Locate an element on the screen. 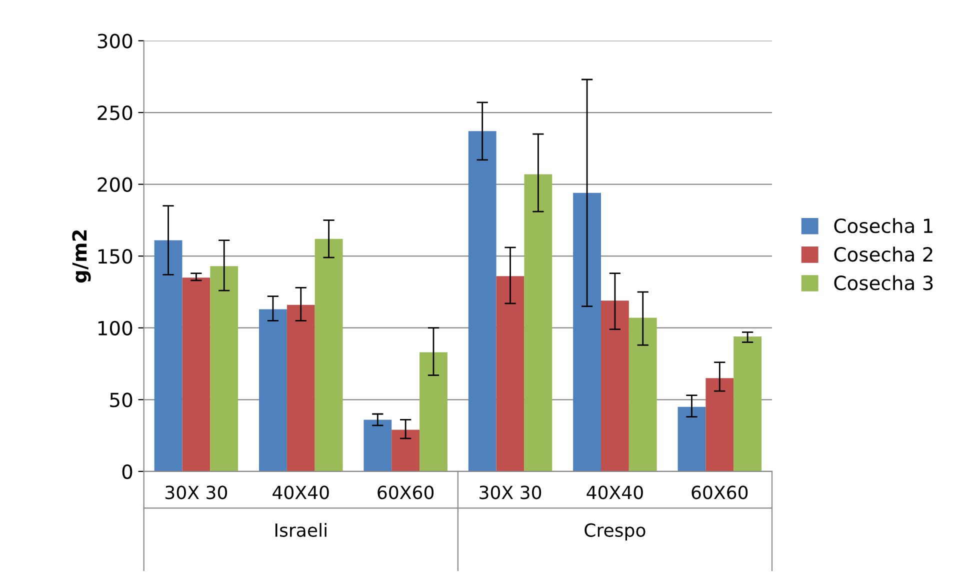 This screenshot has height=582, width=959. y-tick-label: 300 is located at coordinates (115, 41).